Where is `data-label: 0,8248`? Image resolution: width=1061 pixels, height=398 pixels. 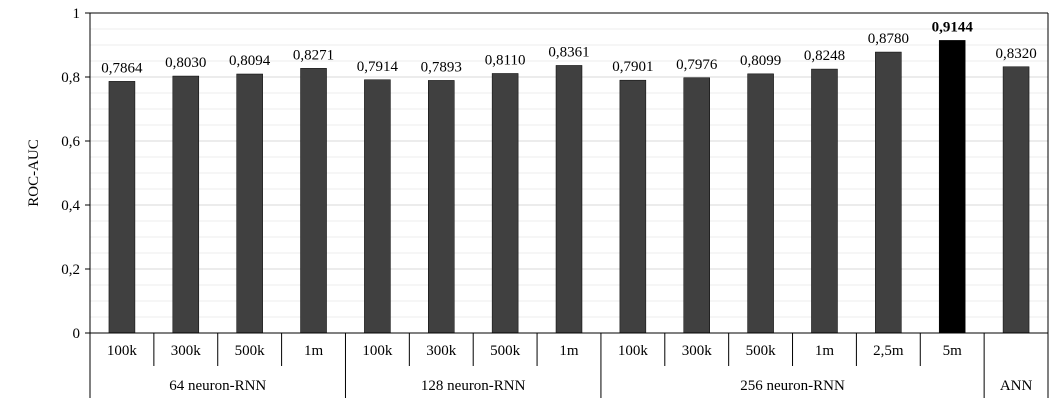 data-label: 0,8248 is located at coordinates (824, 56).